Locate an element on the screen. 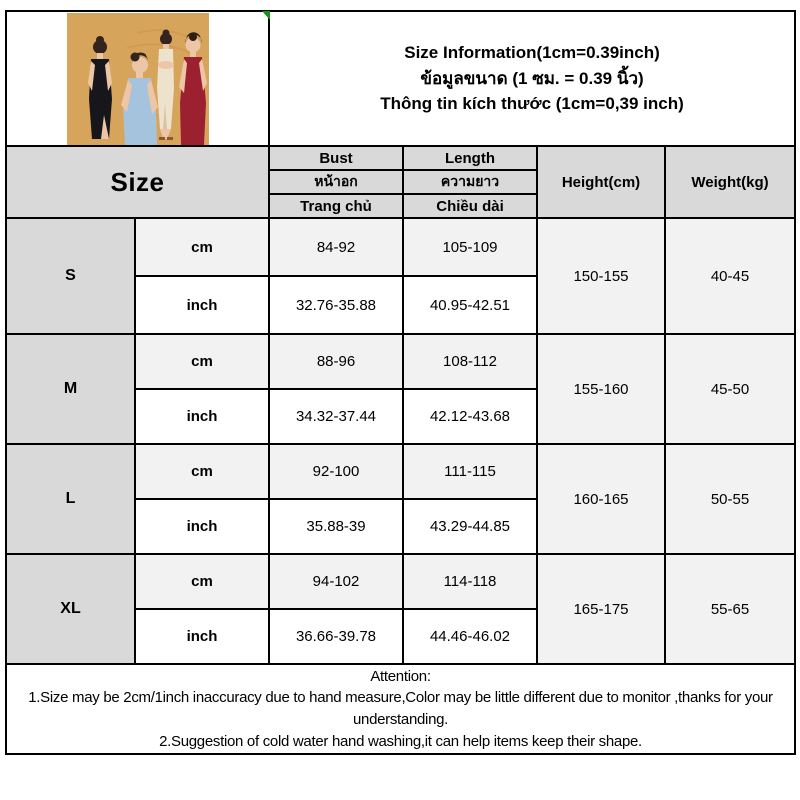 The width and height of the screenshot is (800, 800). bust-inch-m: 34.32-37.44 is located at coordinates (336, 416).